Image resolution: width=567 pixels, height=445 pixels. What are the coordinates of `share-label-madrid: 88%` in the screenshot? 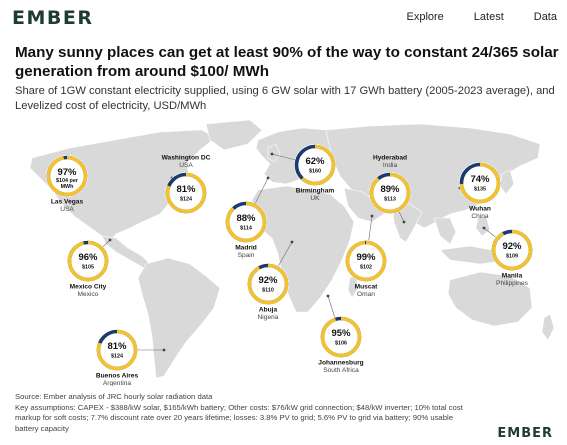 It's located at (246, 218).